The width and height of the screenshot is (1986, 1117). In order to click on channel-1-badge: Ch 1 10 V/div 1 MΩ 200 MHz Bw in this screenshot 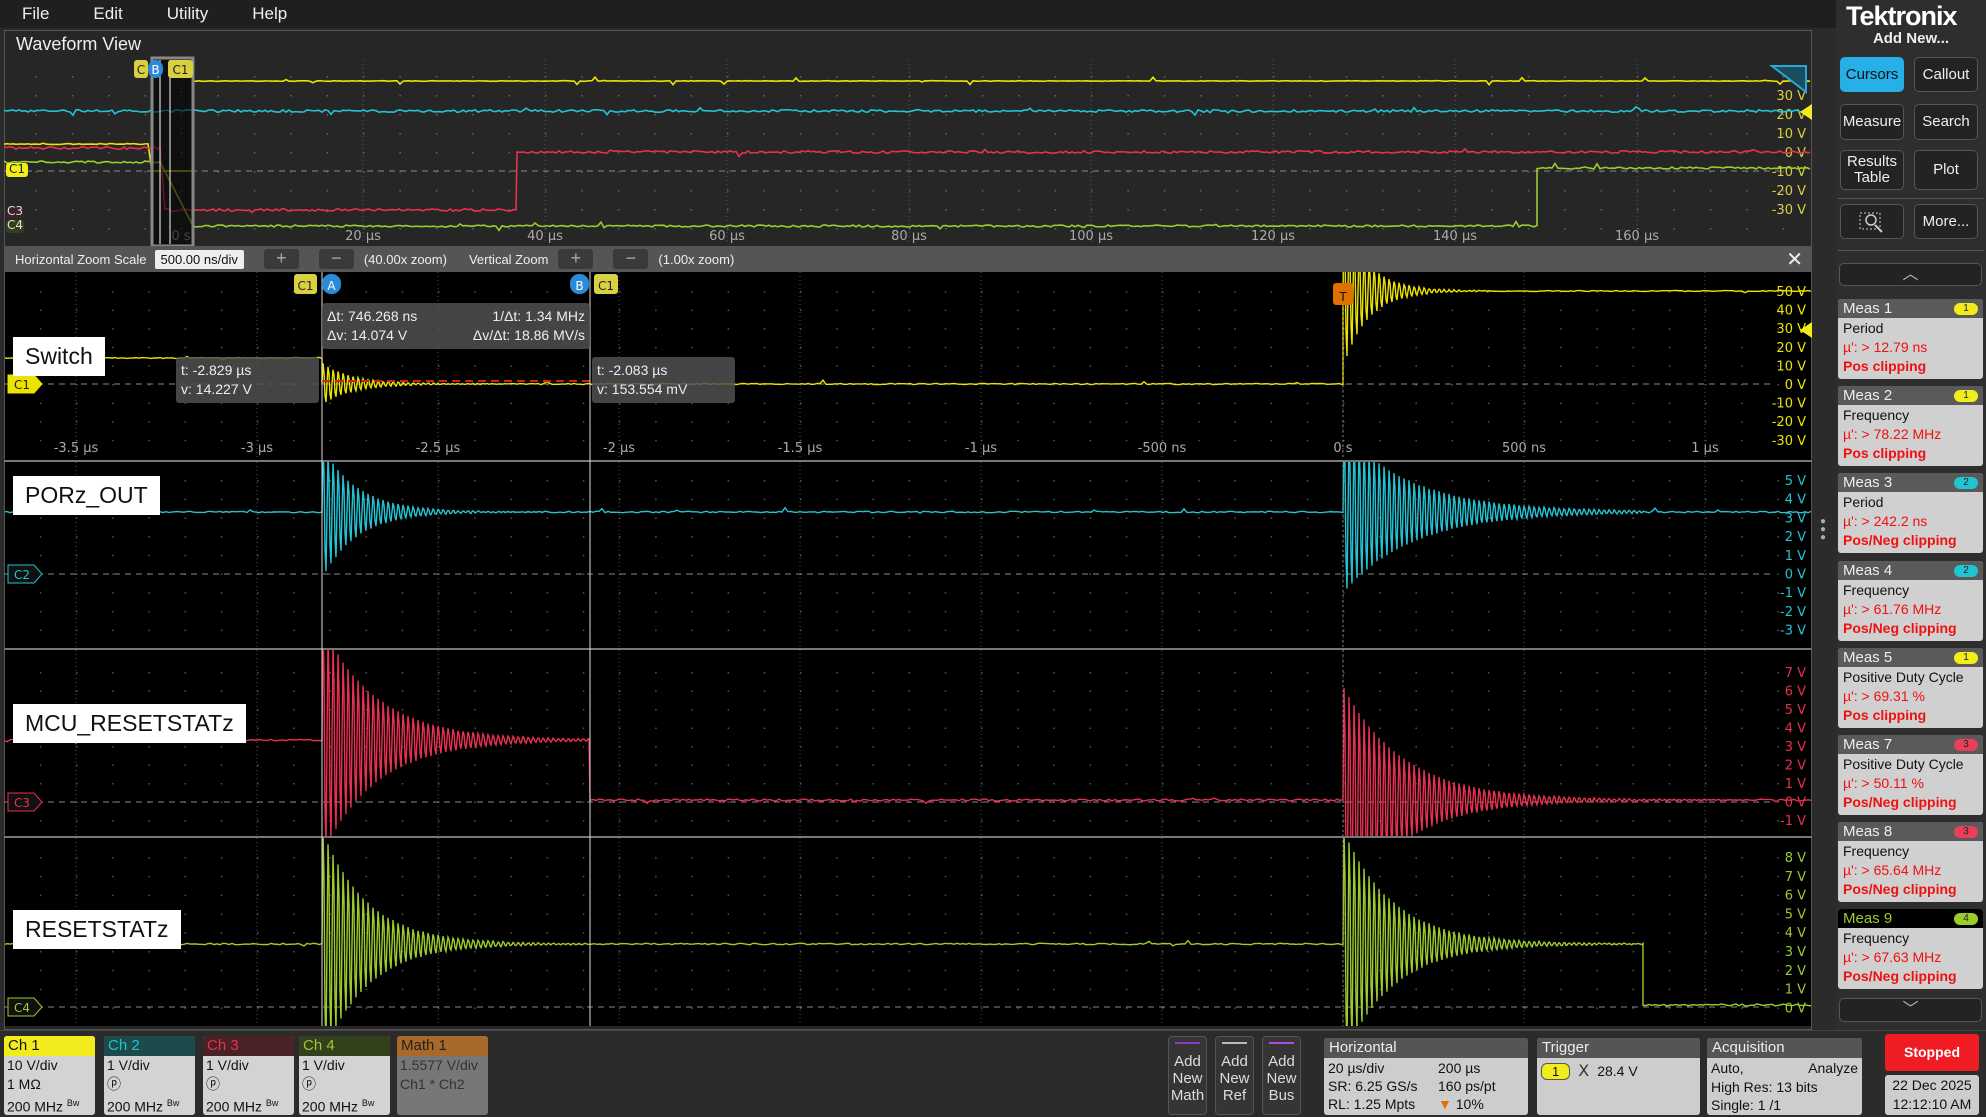, I will do `click(49, 1075)`.